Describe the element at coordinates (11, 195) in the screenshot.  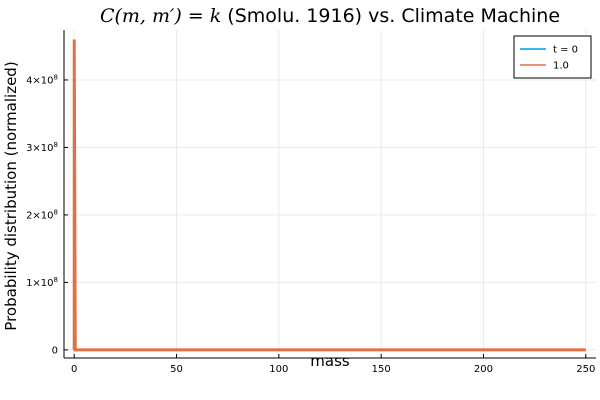
I see `y-axis-label: Probability distribution (normalized)` at that location.